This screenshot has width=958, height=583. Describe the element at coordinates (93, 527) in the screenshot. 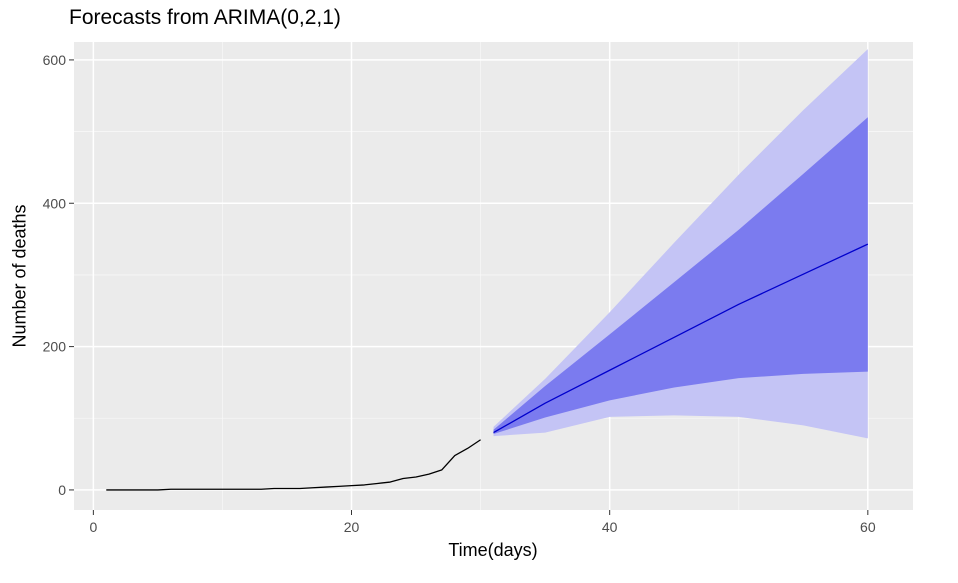

I see `x-tick-label: 0` at that location.